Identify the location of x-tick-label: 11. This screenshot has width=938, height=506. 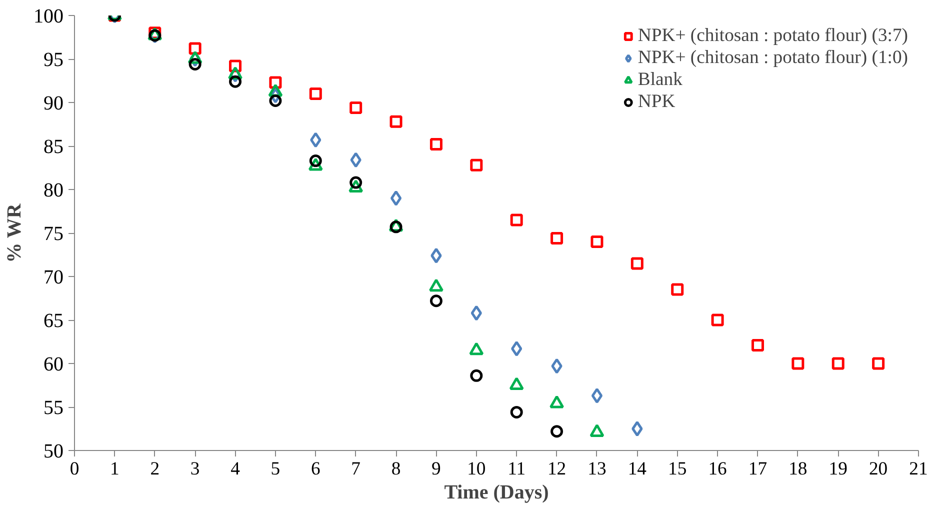
(517, 469).